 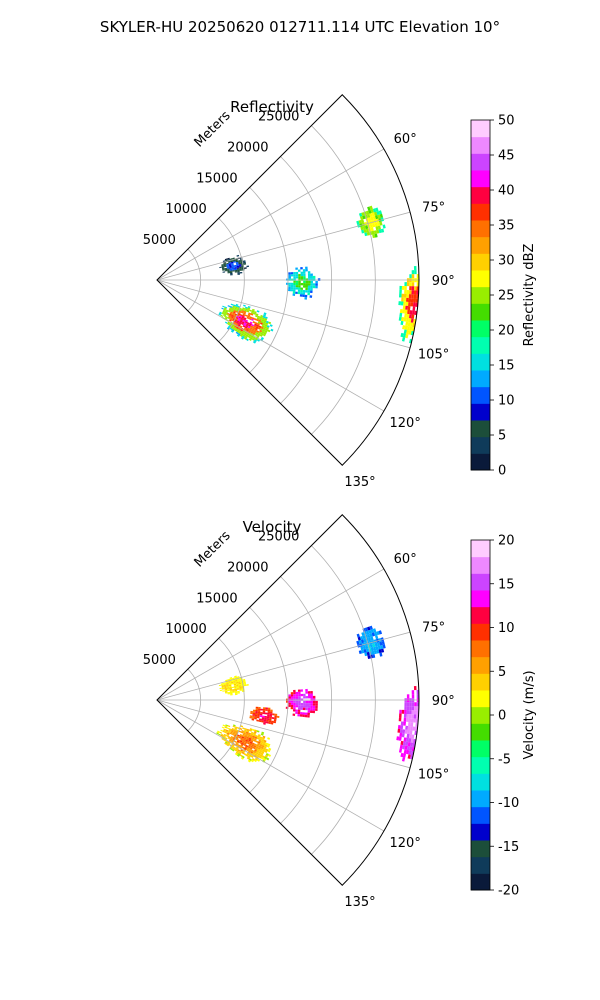 What do you see at coordinates (506, 584) in the screenshot?
I see `colorbar-tick-label: 15` at bounding box center [506, 584].